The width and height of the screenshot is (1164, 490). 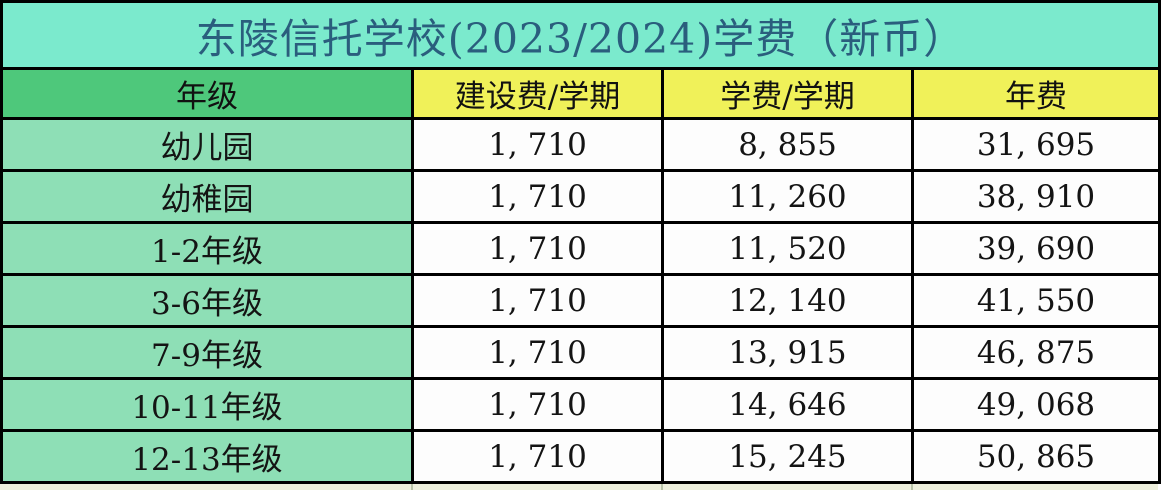 I want to click on table-row: 10-11年级 1, 710 14, 646 49, 068, so click(x=580, y=404).